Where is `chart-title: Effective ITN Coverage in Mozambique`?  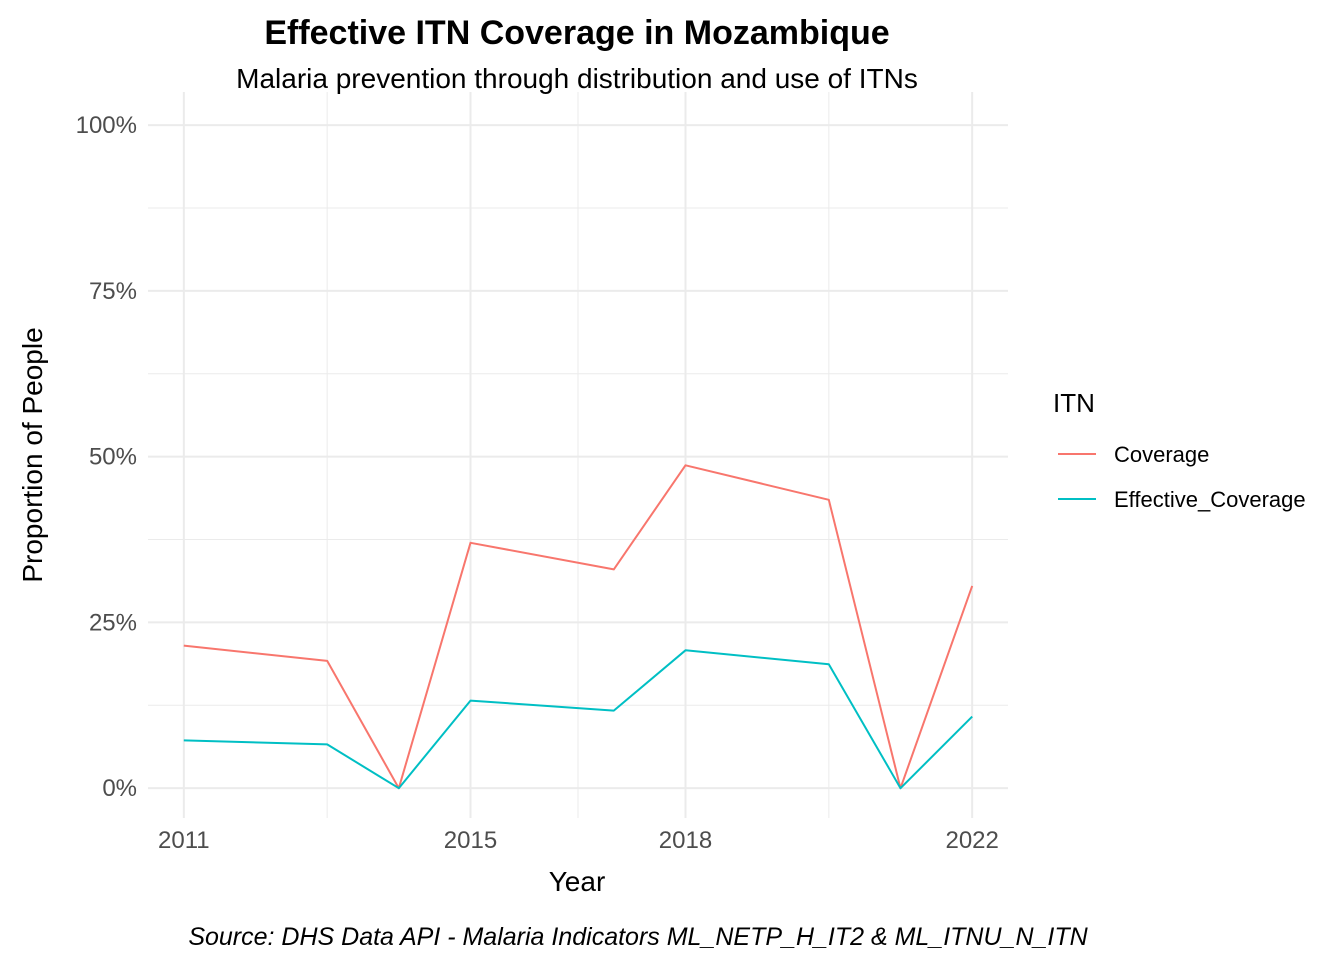
chart-title: Effective ITN Coverage in Mozambique is located at coordinates (576, 33).